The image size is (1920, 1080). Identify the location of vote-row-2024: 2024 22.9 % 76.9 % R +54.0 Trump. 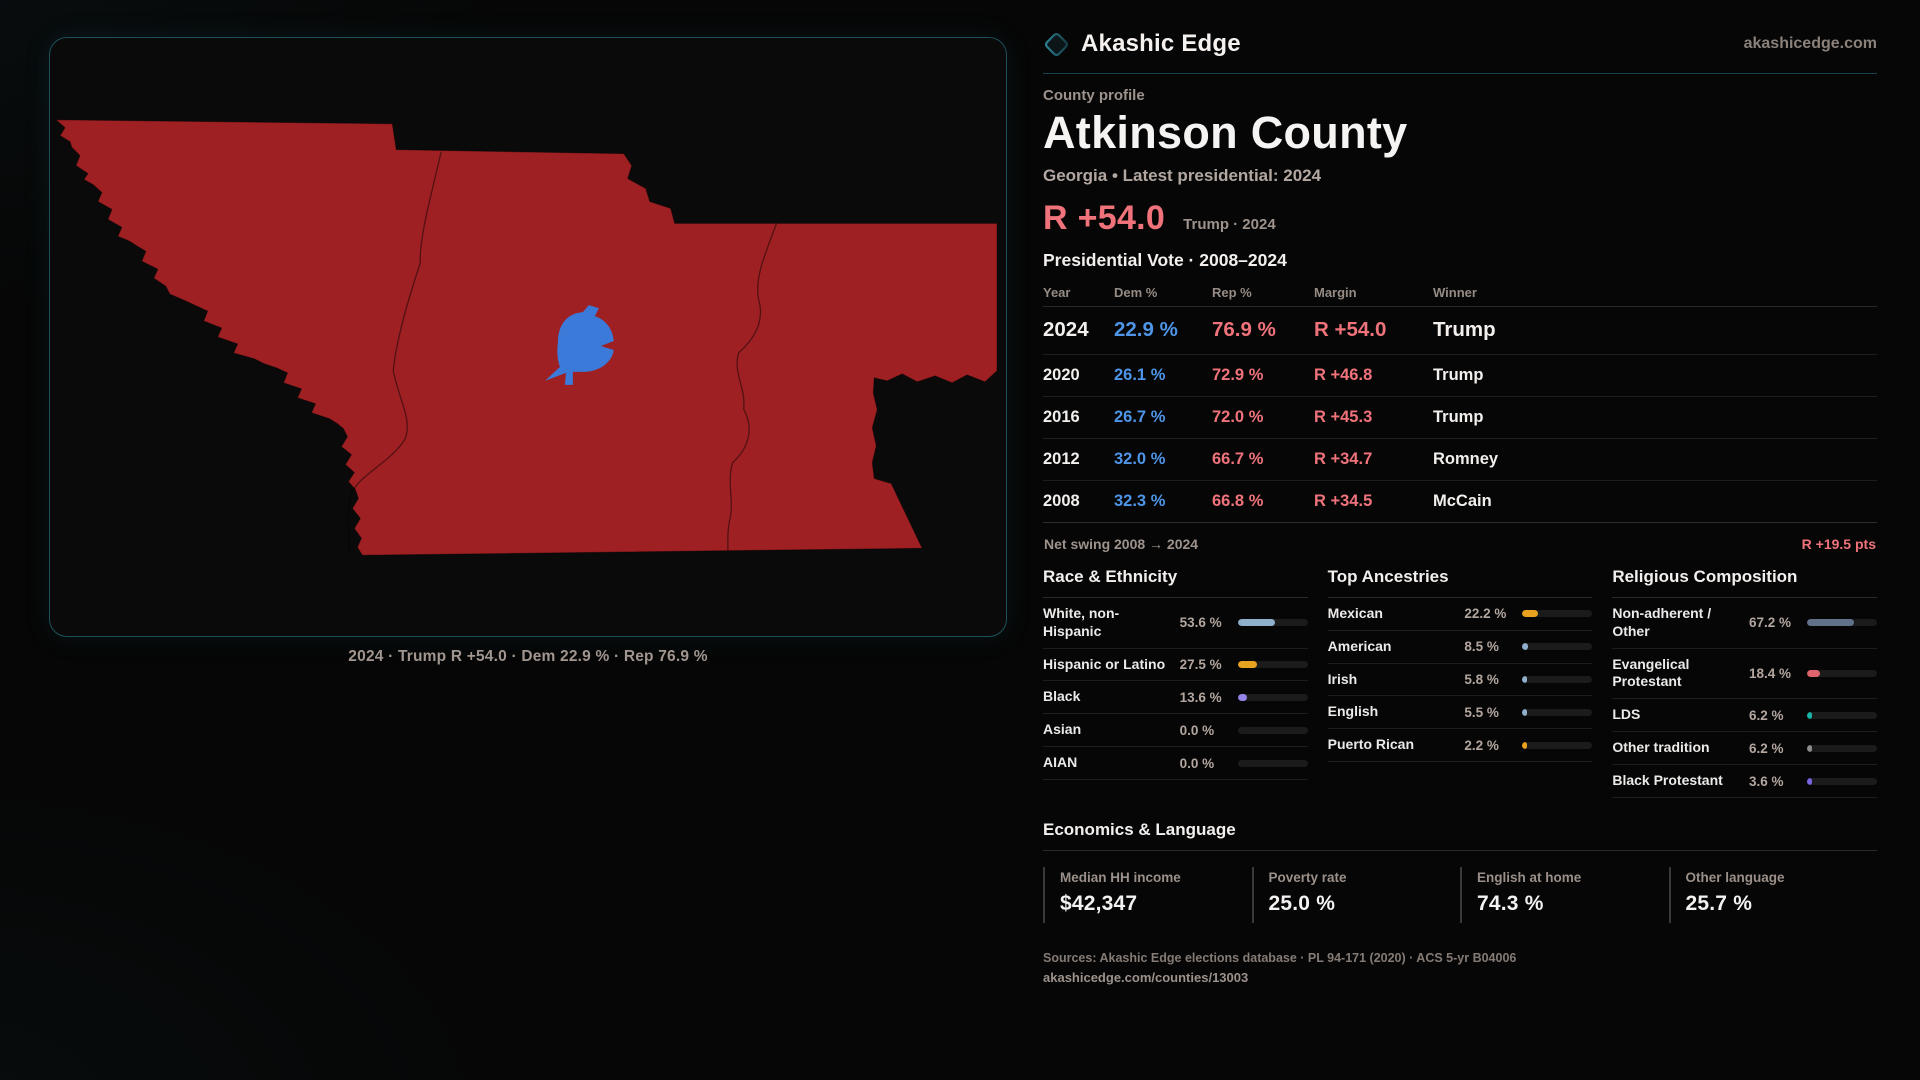
(1460, 331).